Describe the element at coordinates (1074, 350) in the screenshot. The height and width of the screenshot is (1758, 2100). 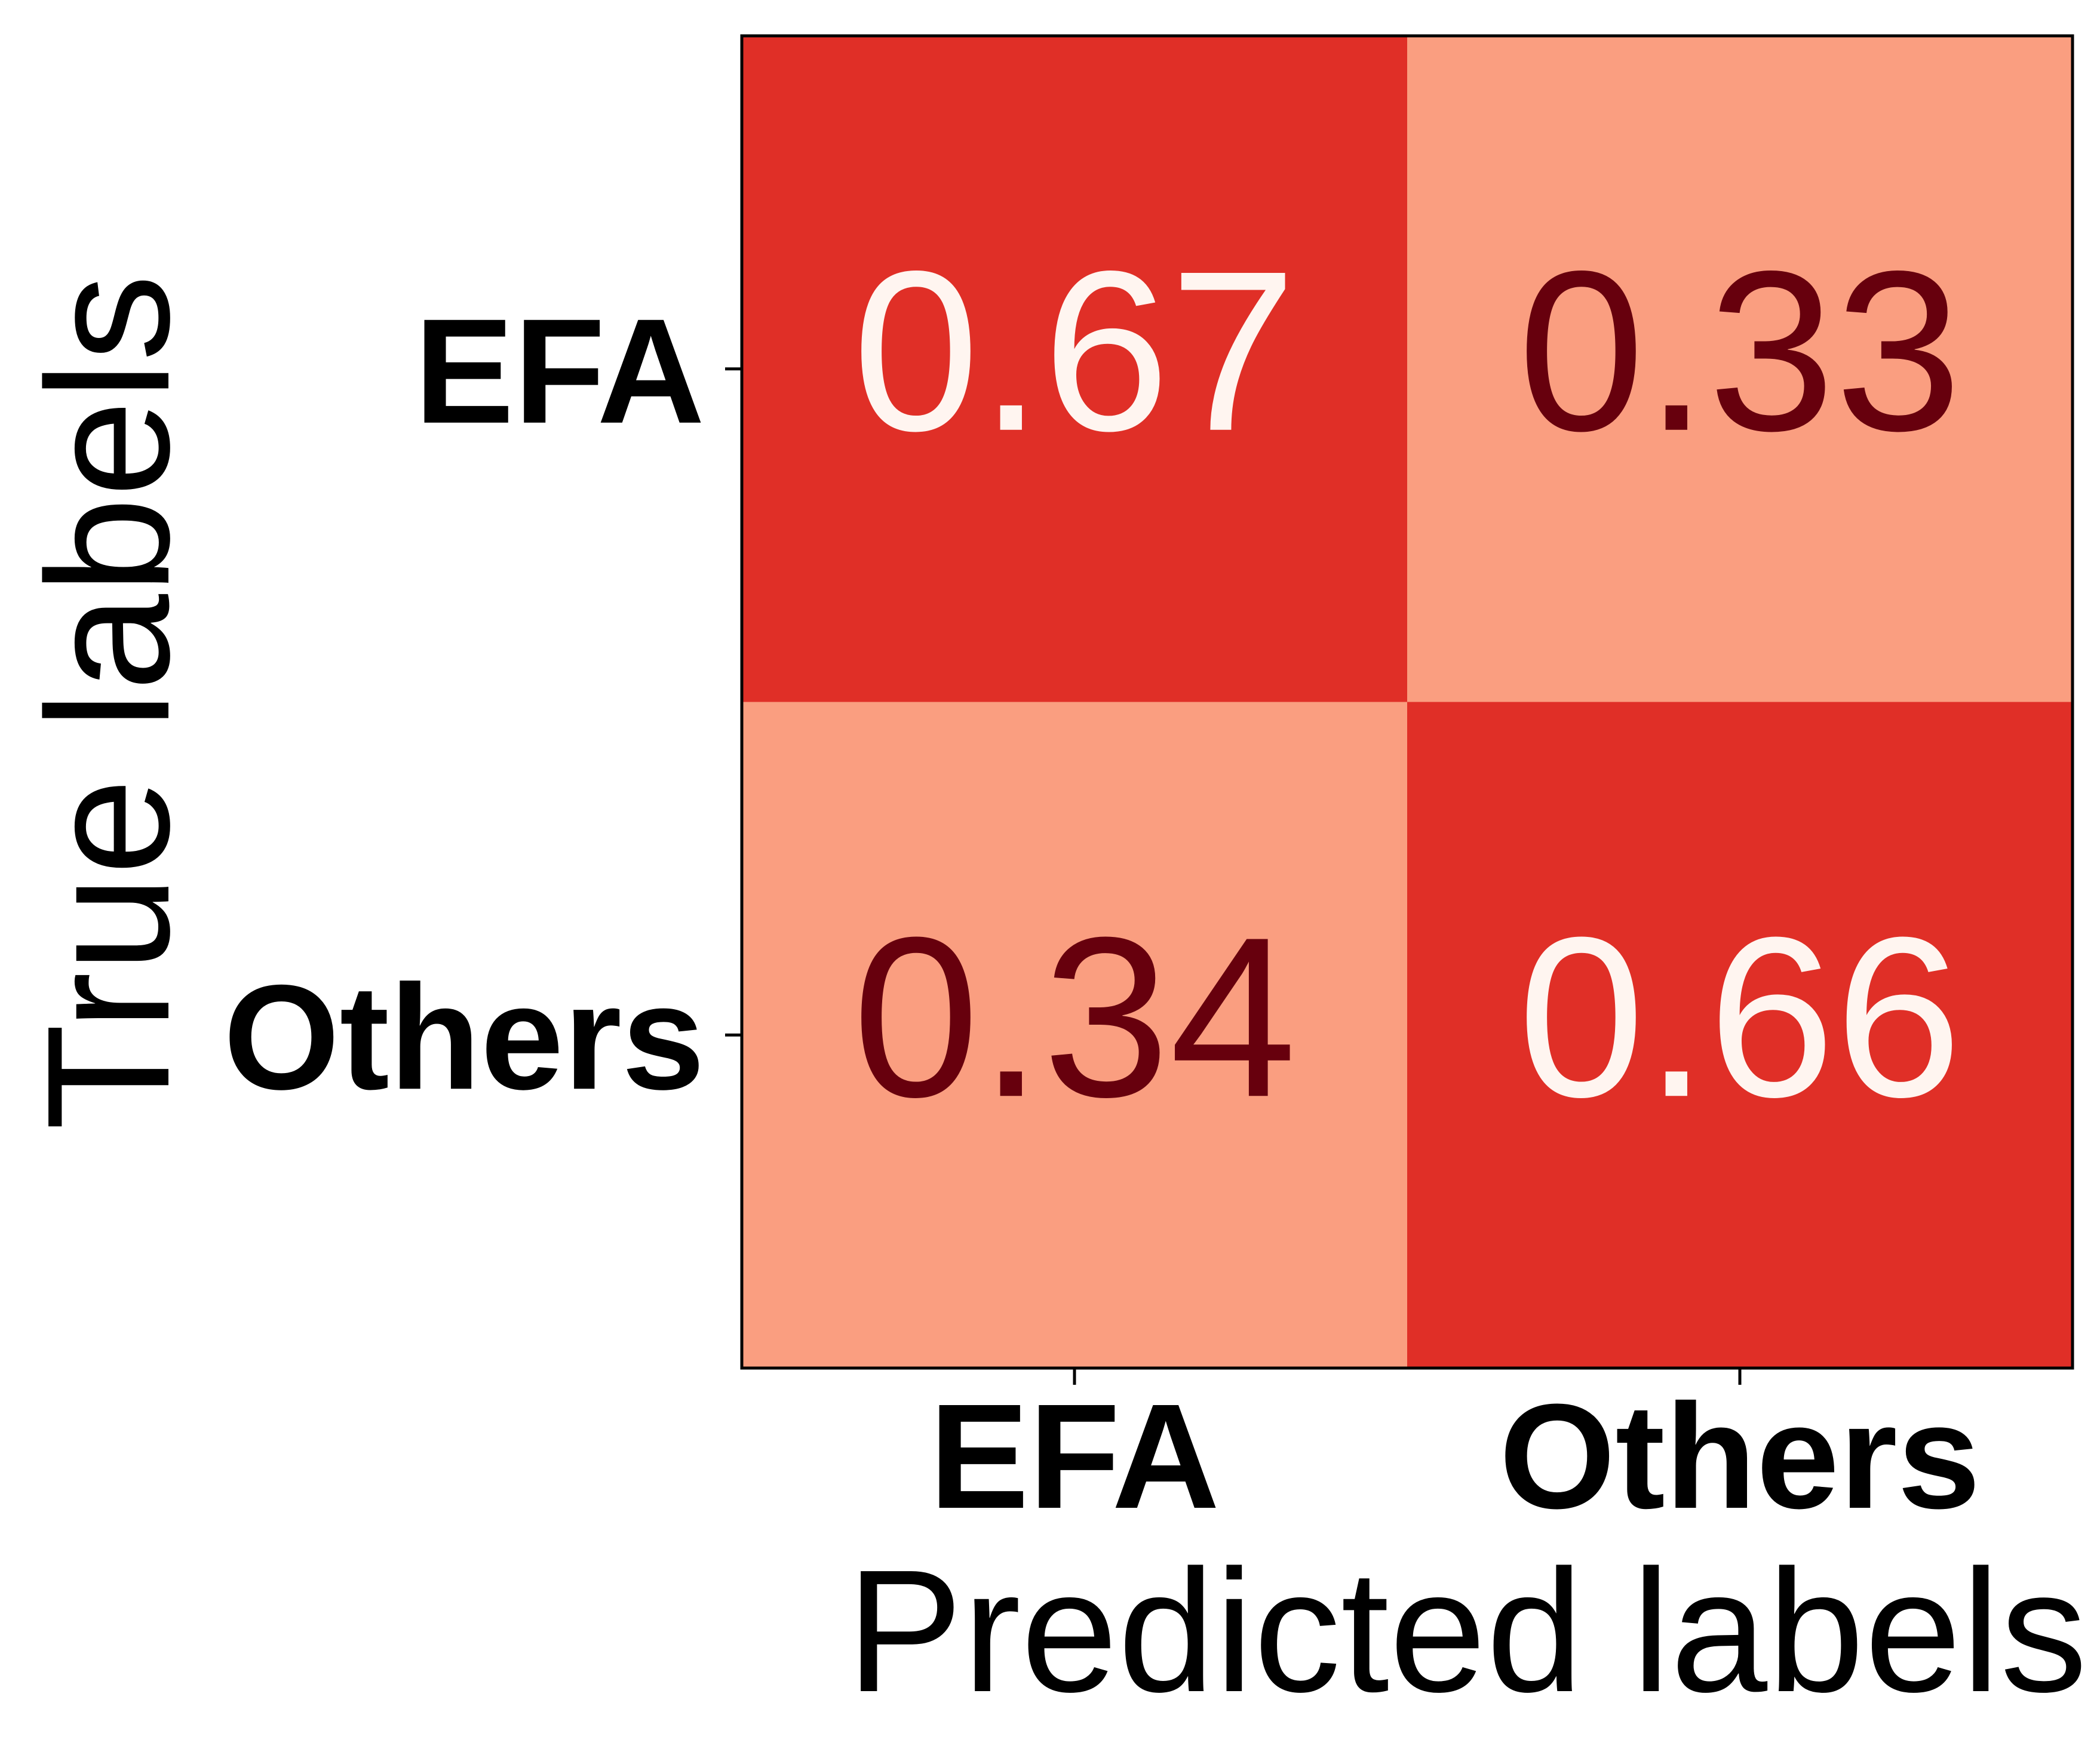
I see `cell-value-label: 0.67` at that location.